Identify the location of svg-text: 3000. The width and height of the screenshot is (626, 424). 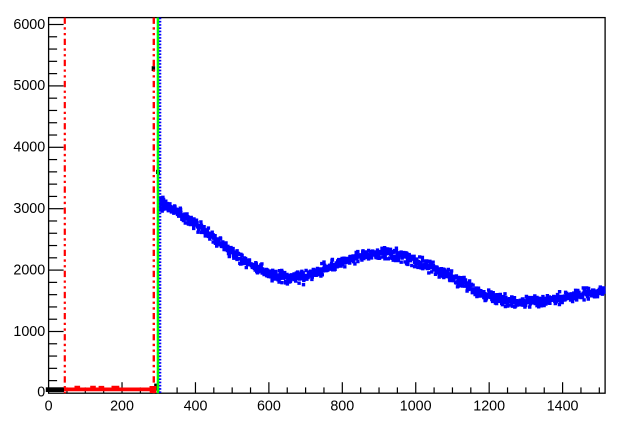
(29, 209).